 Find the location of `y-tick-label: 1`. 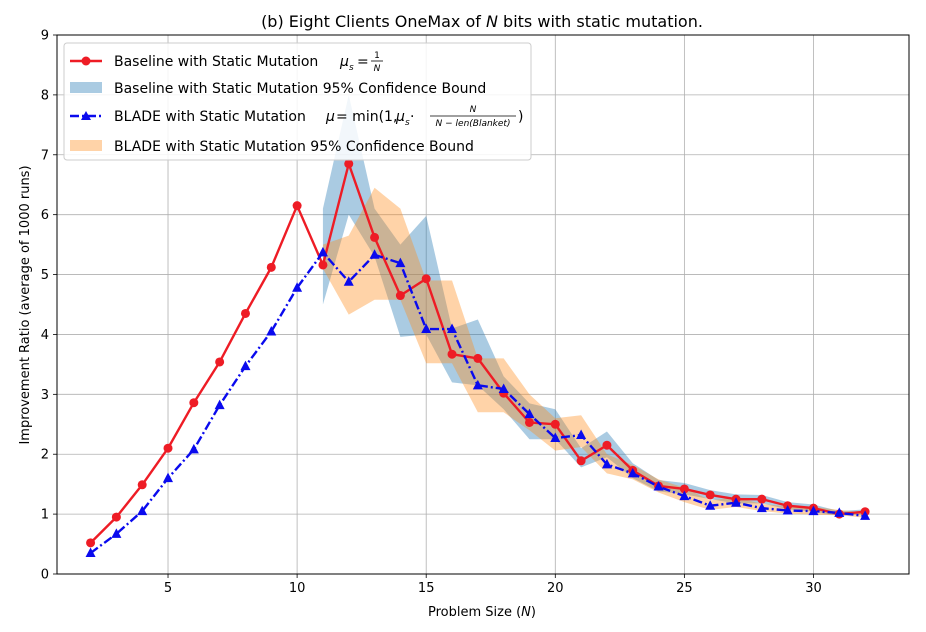

y-tick-label: 1 is located at coordinates (45, 515).